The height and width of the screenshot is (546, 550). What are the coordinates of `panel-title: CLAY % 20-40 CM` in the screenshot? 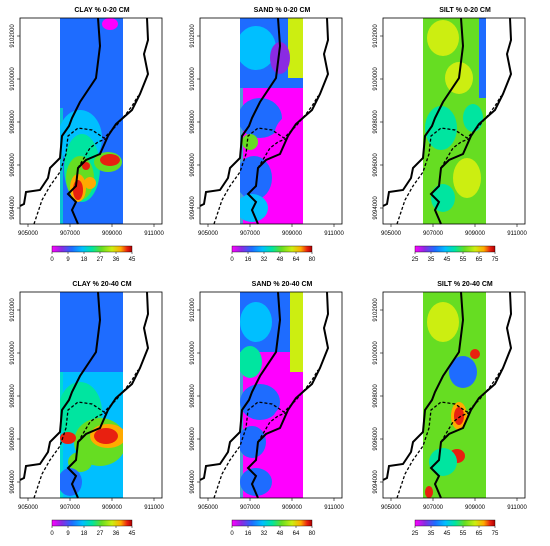 It's located at (101, 284).